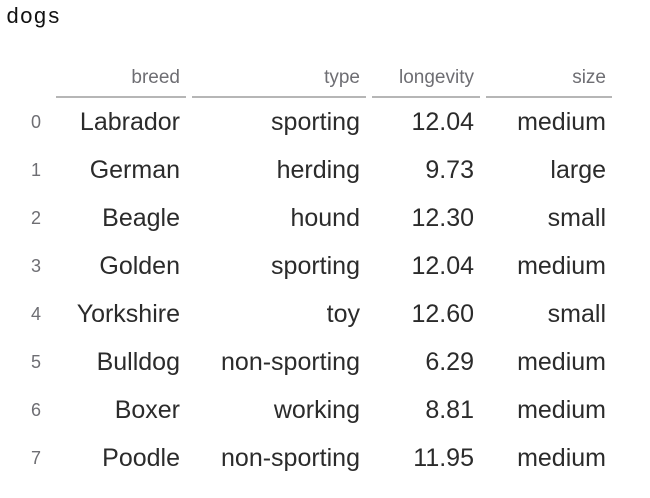 This screenshot has height=498, width=650. What do you see at coordinates (426, 79) in the screenshot?
I see `column-header-longevity: longevity` at bounding box center [426, 79].